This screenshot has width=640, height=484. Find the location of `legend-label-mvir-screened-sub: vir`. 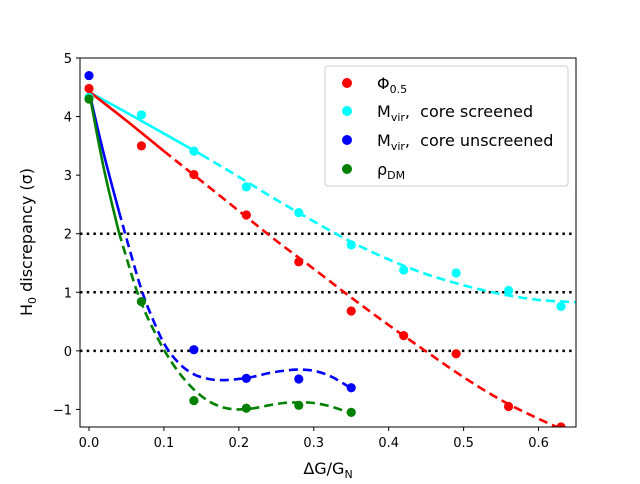

legend-label-mvir-screened-sub: vir is located at coordinates (398, 117).